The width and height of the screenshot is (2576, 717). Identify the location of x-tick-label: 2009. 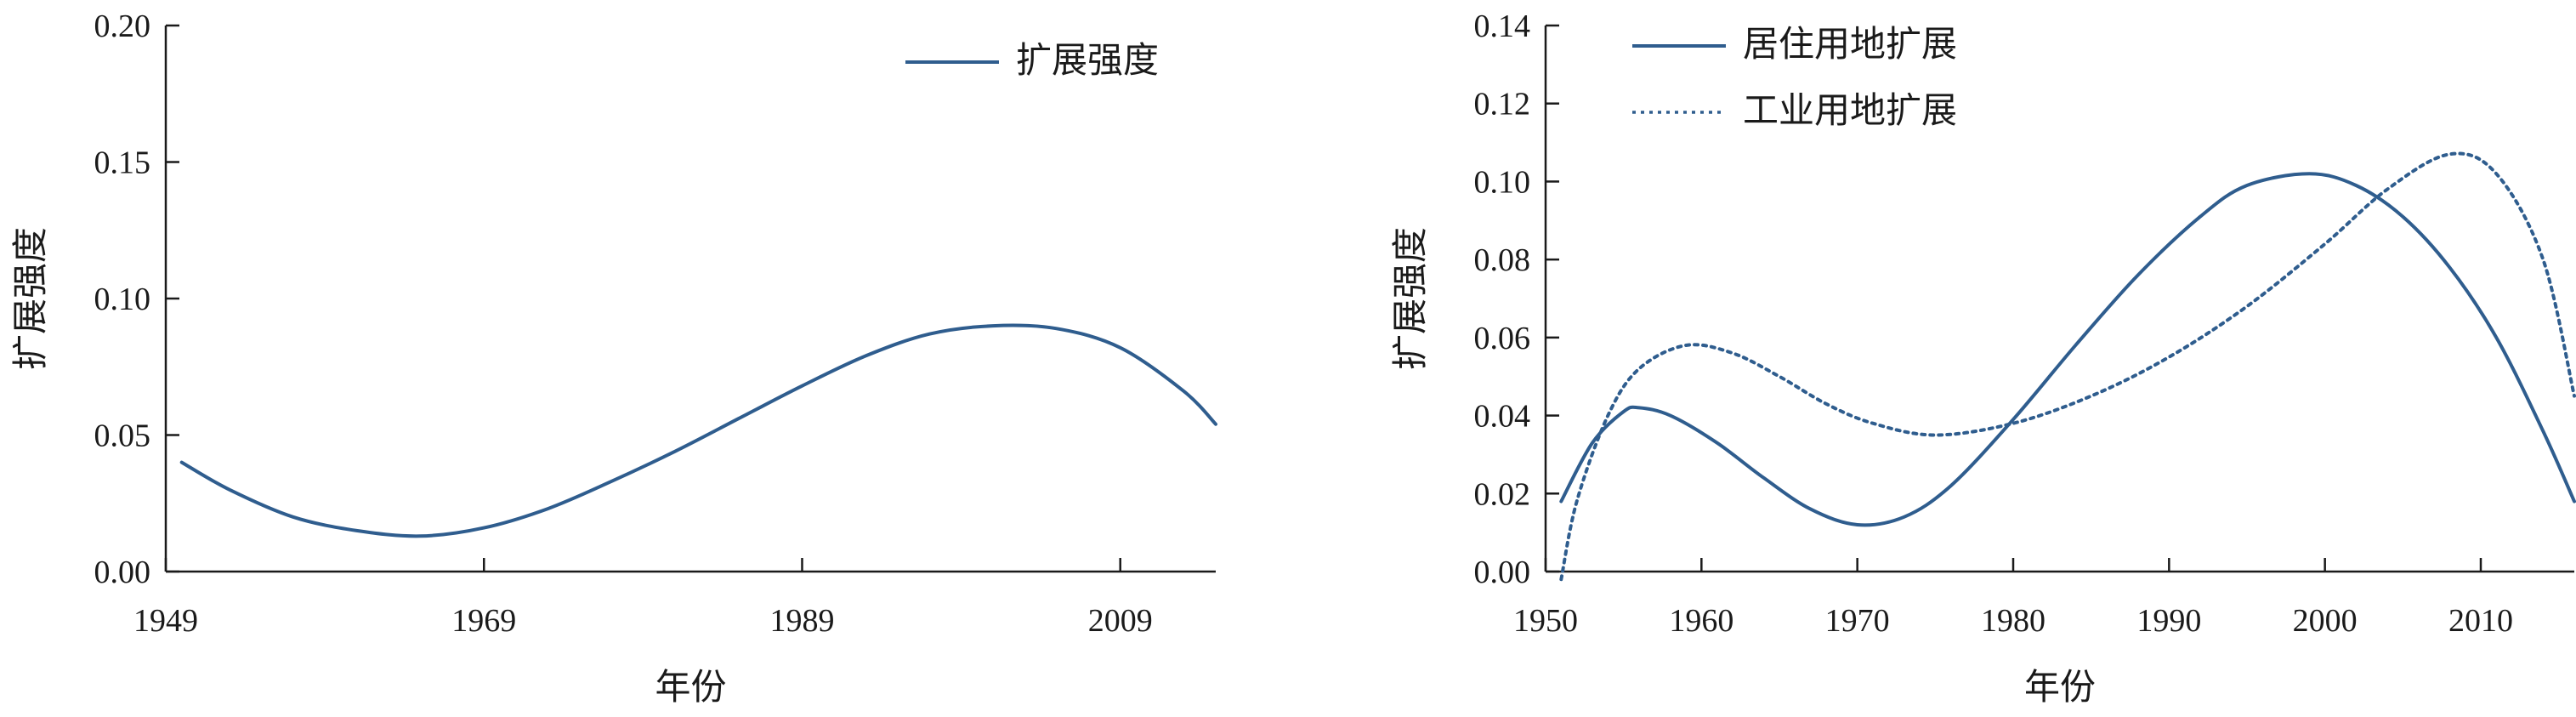
(1121, 621).